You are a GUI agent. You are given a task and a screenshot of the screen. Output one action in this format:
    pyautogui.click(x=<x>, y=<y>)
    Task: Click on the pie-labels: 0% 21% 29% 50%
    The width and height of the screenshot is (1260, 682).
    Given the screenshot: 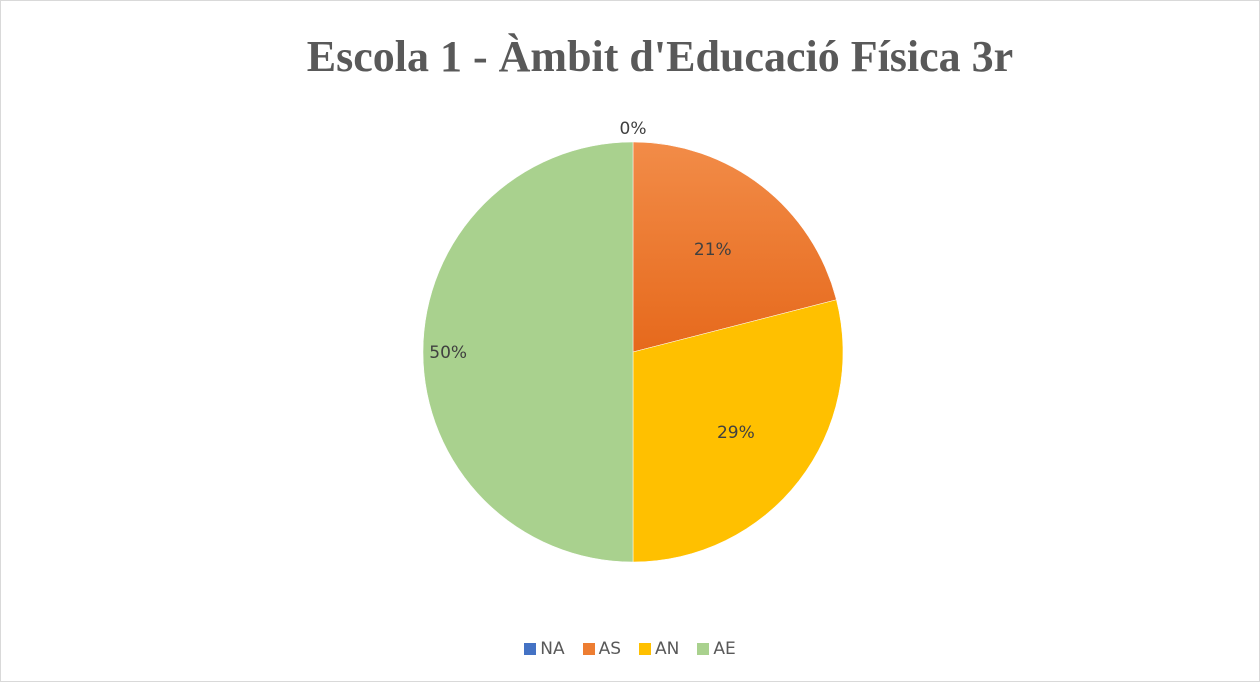 What is the action you would take?
    pyautogui.click(x=591, y=281)
    